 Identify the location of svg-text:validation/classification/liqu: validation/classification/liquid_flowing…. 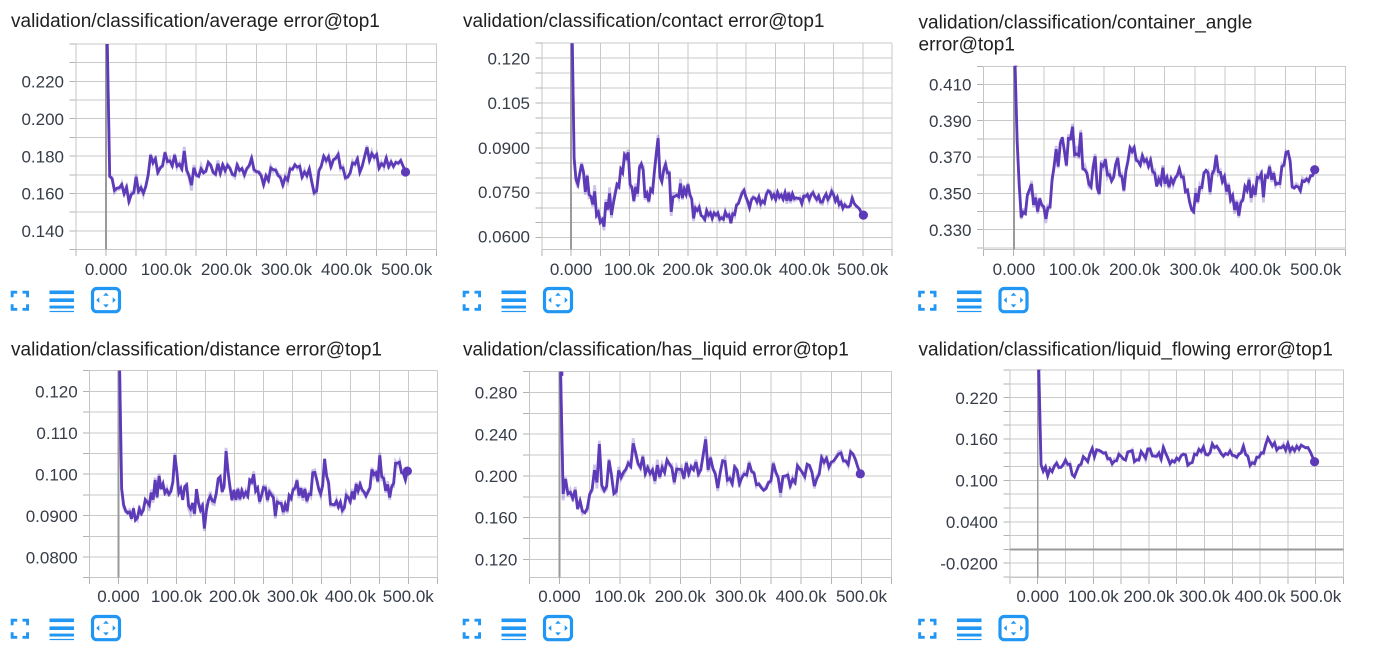
(1126, 350).